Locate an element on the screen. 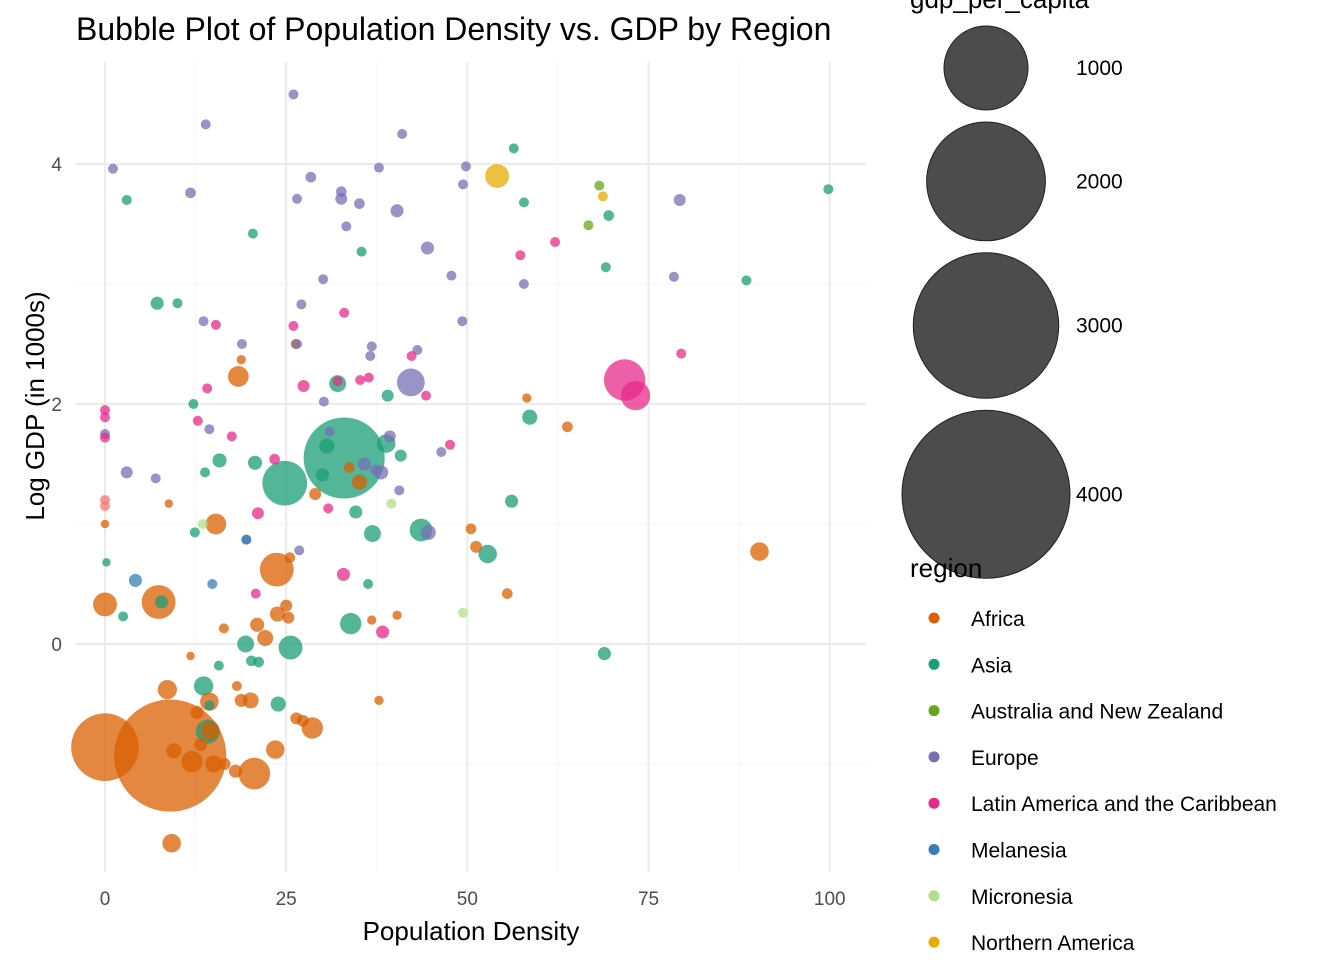  x-tick-label: 100 is located at coordinates (830, 899).